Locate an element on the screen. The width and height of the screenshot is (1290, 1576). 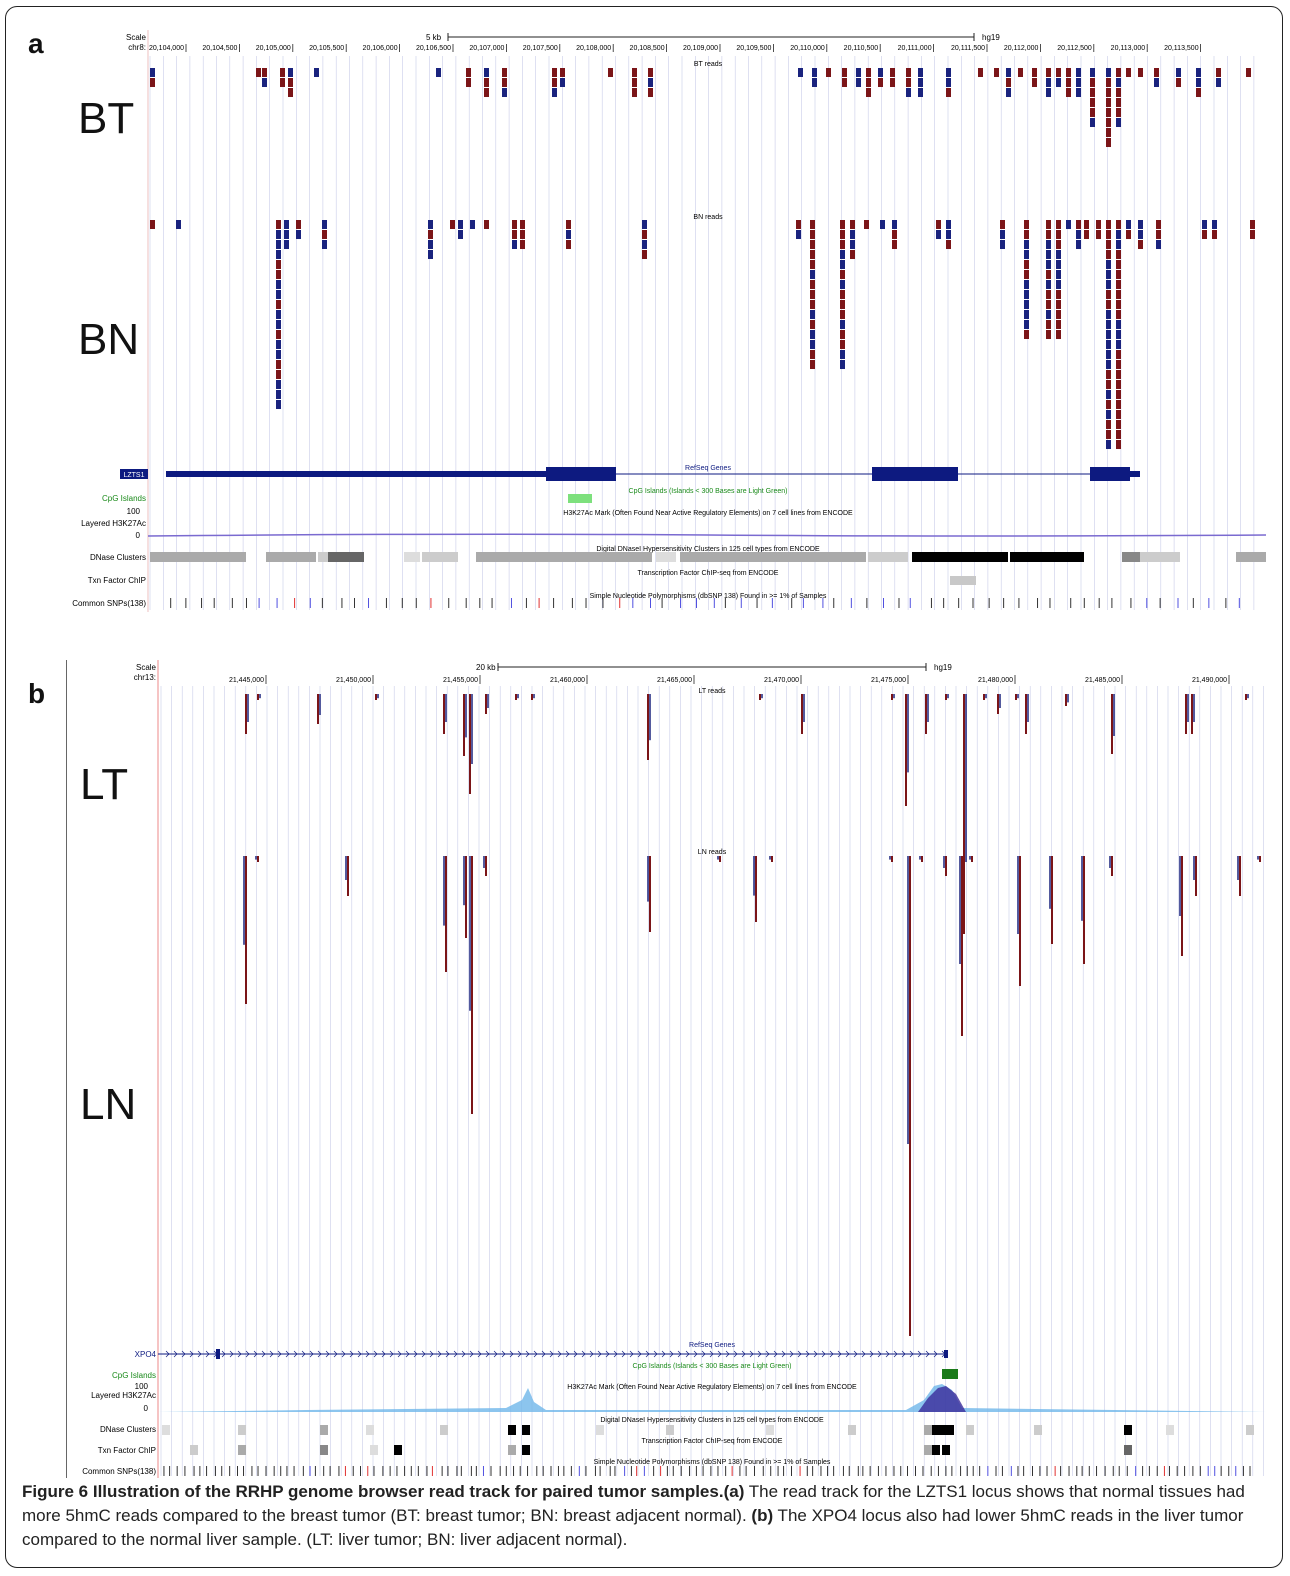
tick-label: 21,475,000 is located at coordinates (888, 680).